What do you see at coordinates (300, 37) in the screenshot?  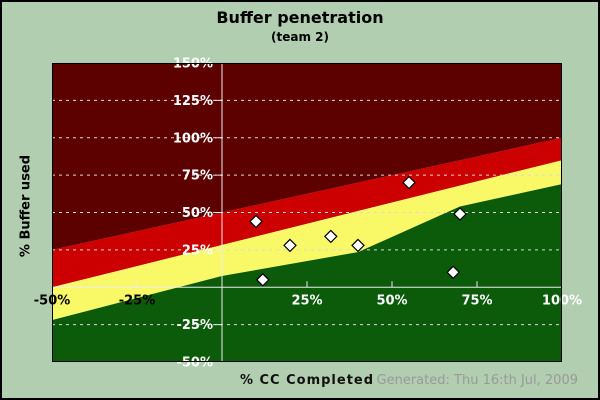 I see `chart-subtitle: (team 2)` at bounding box center [300, 37].